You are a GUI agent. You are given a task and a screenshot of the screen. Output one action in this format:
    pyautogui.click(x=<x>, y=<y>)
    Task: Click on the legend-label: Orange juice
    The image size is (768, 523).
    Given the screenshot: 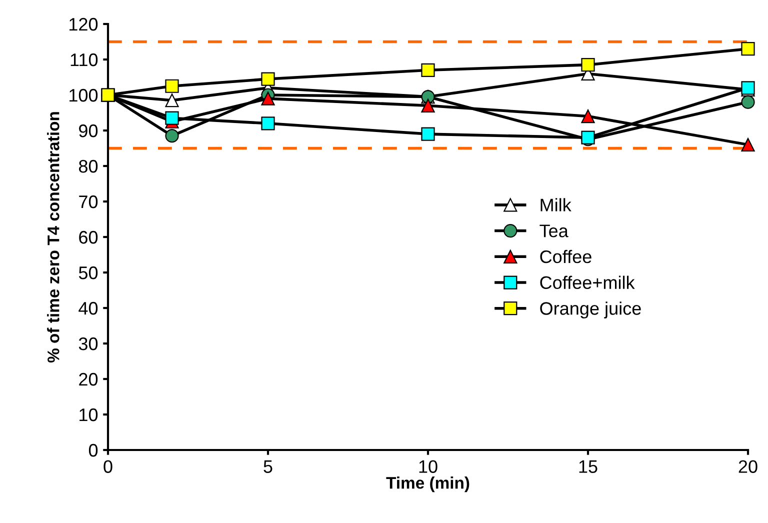 What is the action you would take?
    pyautogui.click(x=590, y=310)
    